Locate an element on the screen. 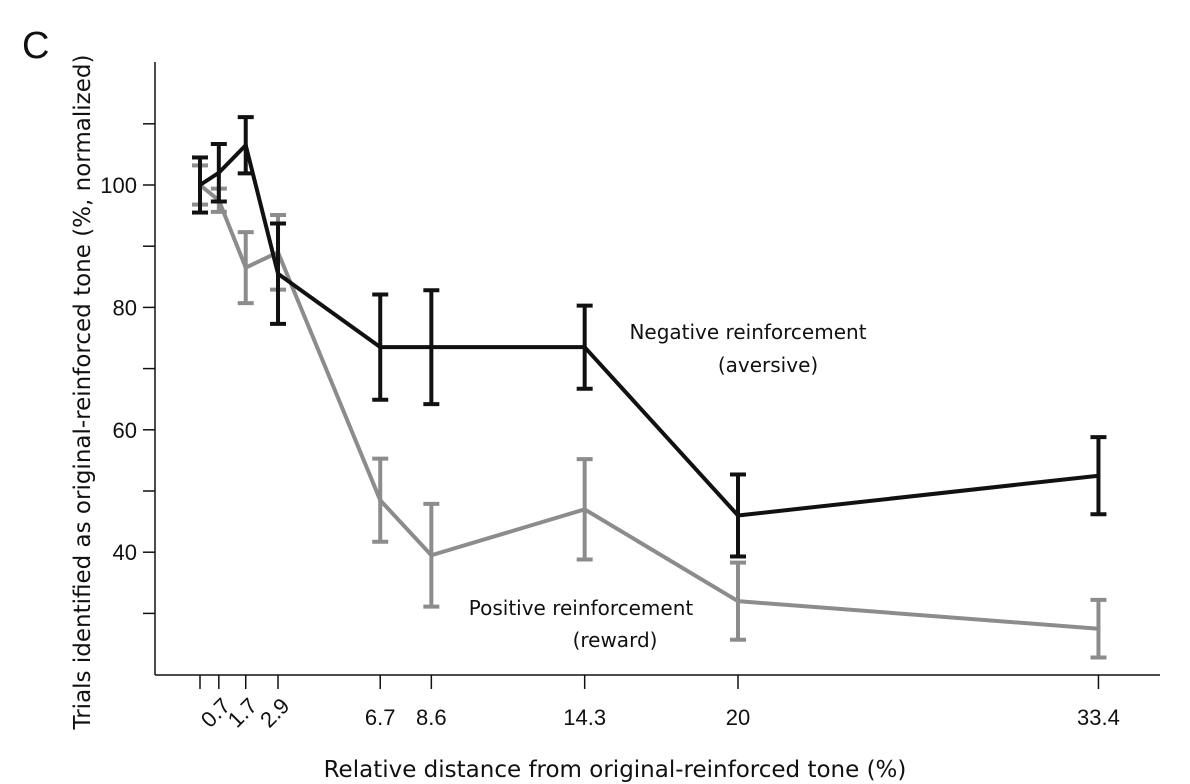  annotation-negative-line1: Negative reinforcement is located at coordinates (747, 332).